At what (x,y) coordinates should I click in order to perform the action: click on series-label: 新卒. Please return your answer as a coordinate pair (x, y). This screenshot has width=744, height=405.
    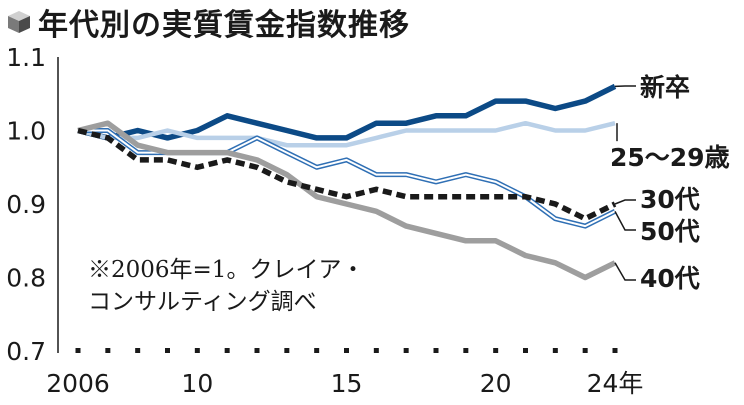
    Looking at the image, I should click on (665, 87).